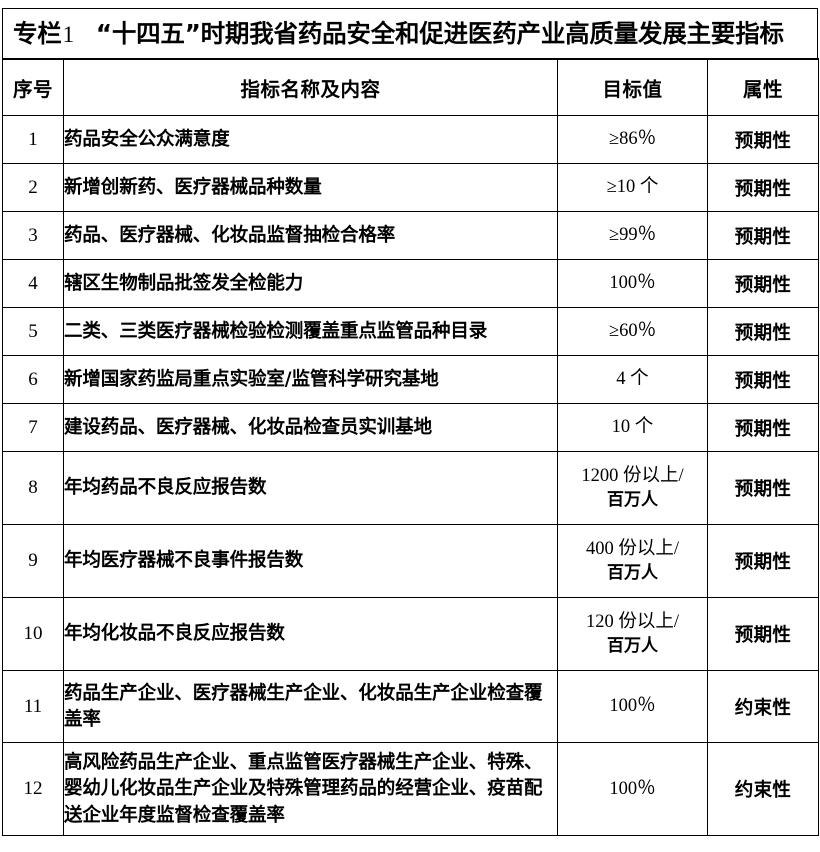  Describe the element at coordinates (632, 548) in the screenshot. I see `row-target-line1: 400 份以上/` at that location.